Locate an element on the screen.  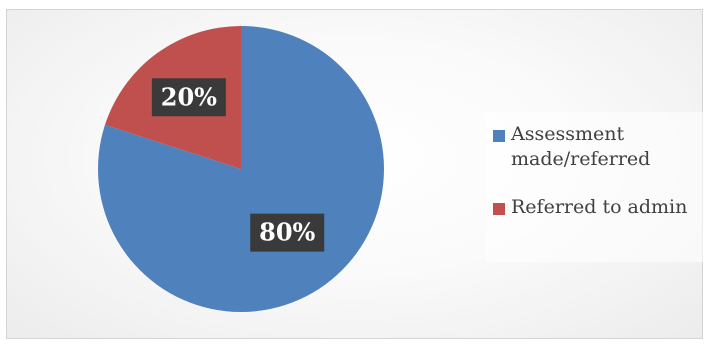
data-label-0: 80% is located at coordinates (287, 232).